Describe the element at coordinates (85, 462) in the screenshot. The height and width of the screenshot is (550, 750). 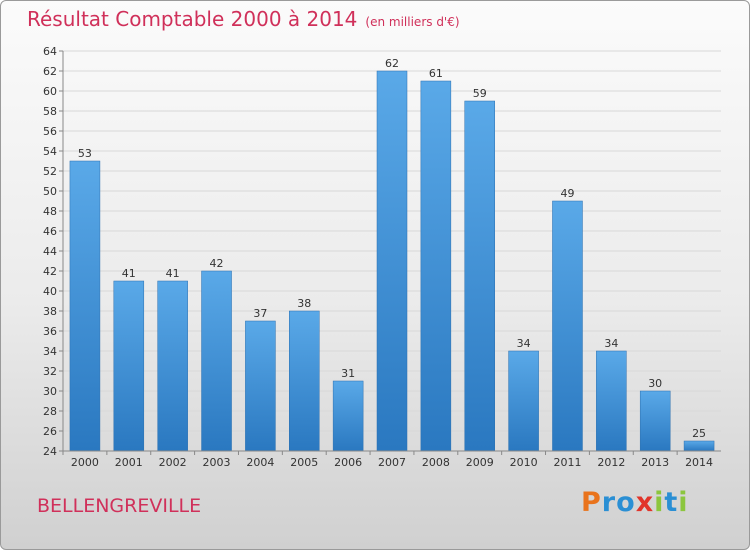
I see `x-tick-label-2000: 2000` at that location.